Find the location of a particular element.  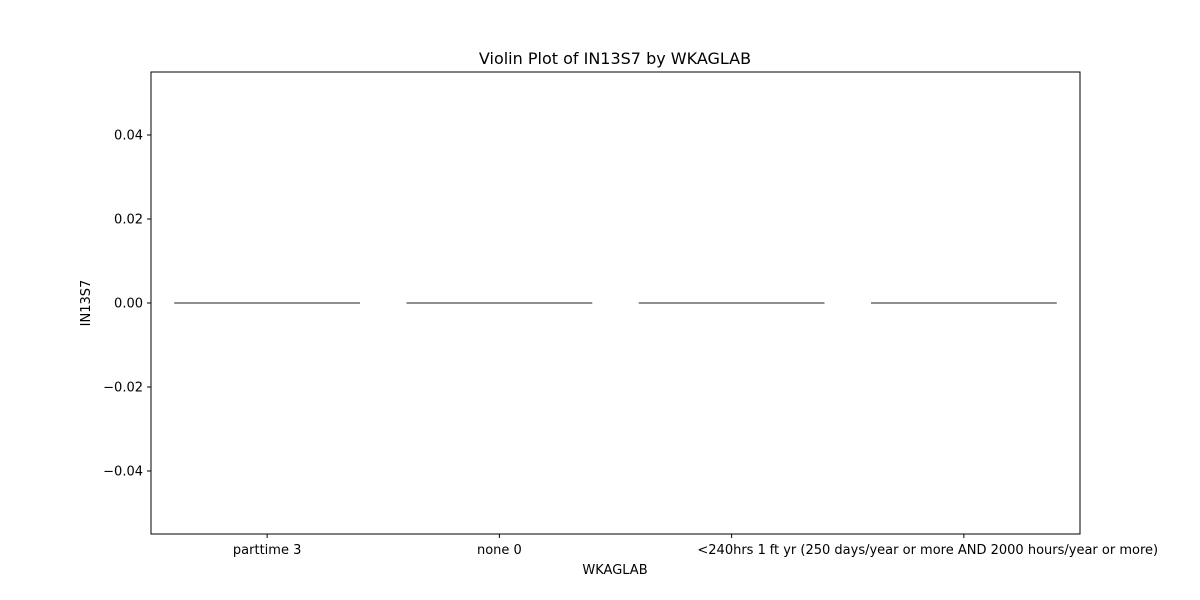

y-tick-label: −0.02 is located at coordinates (123, 388).